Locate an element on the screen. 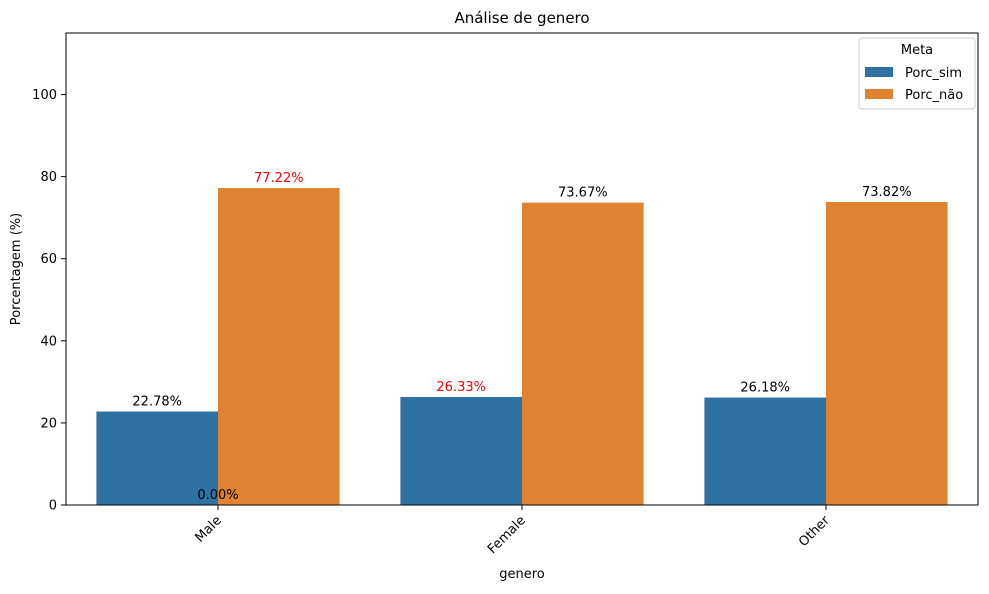  legend: Meta Porc_sim Porc_não is located at coordinates (917, 73).